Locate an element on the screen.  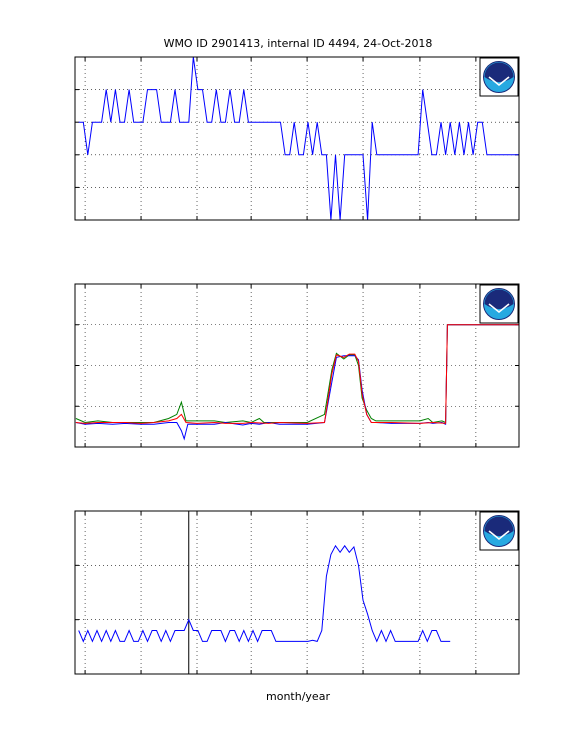
series-line-red is located at coordinates (297, 374).